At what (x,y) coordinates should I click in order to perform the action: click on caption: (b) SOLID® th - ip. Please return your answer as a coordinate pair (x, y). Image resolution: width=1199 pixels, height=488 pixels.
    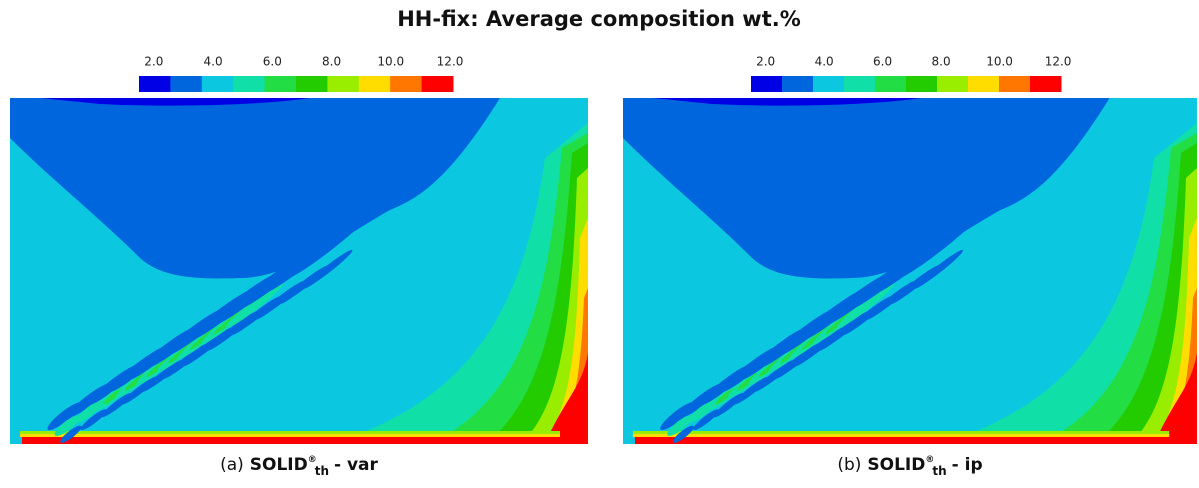
    Looking at the image, I should click on (909, 466).